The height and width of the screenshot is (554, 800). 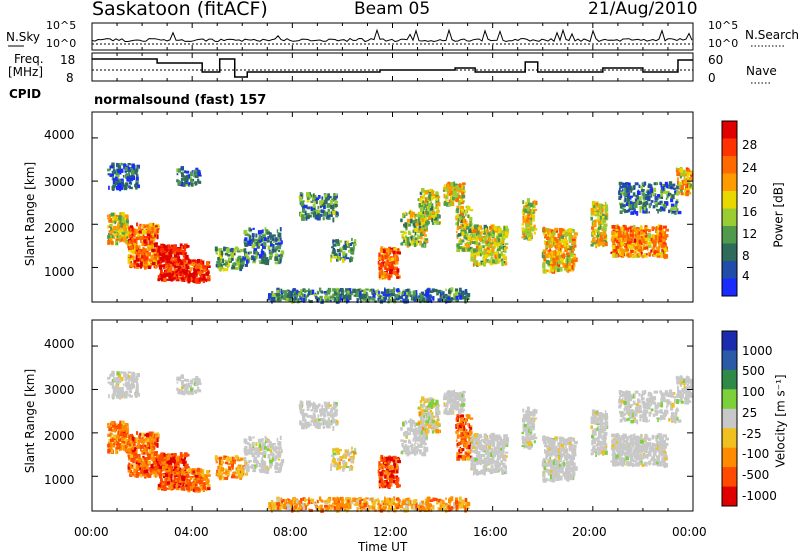 I want to click on xtick-1: 04:00, so click(x=191, y=532).